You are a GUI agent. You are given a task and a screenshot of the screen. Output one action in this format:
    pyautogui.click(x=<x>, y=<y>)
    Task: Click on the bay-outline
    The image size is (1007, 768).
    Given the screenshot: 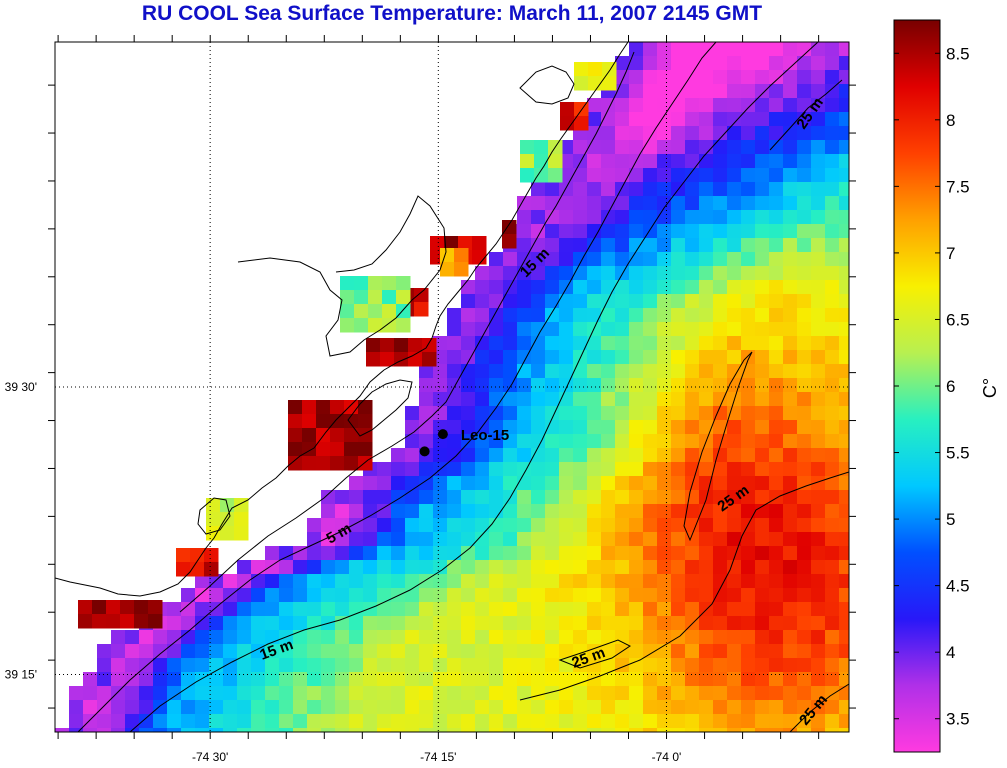 What is the action you would take?
    pyautogui.click(x=342, y=276)
    